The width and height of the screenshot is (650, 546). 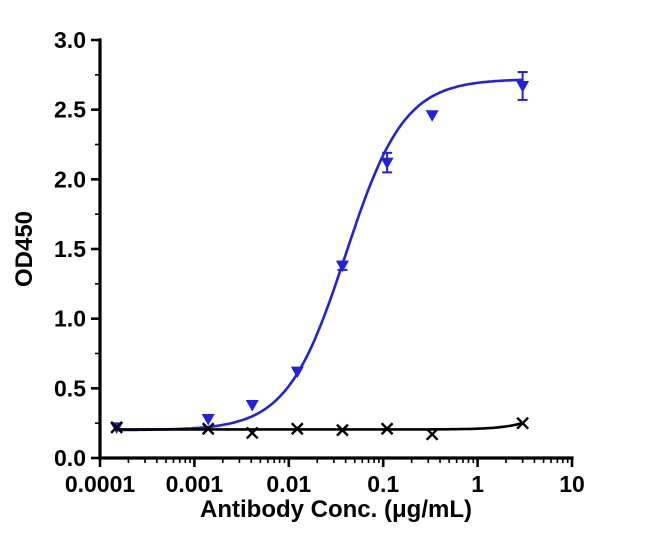 I want to click on svg-text: 10, so click(x=572, y=484).